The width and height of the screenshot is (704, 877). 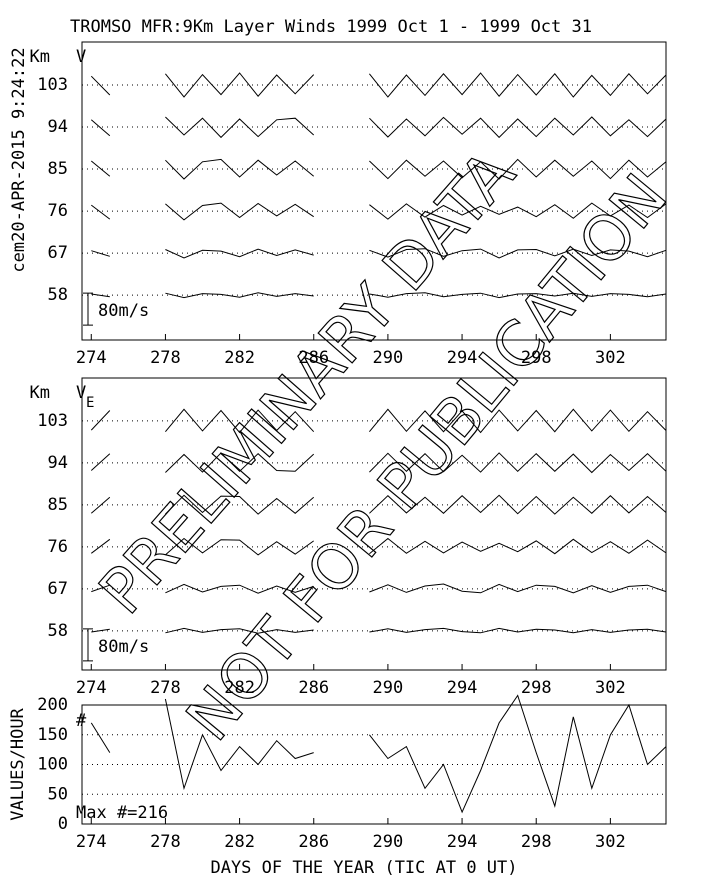 What do you see at coordinates (378, 754) in the screenshot?
I see `count-line` at bounding box center [378, 754].